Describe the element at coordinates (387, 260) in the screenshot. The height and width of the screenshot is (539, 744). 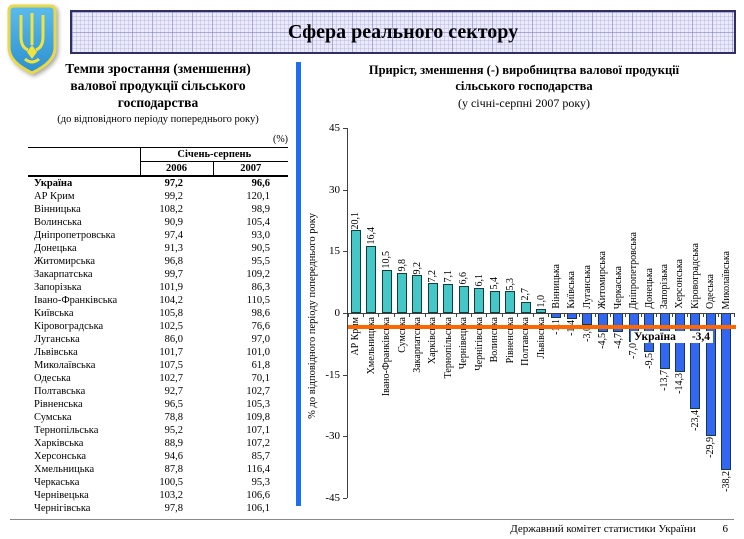
I see `bar-value-label: 10,5` at that location.